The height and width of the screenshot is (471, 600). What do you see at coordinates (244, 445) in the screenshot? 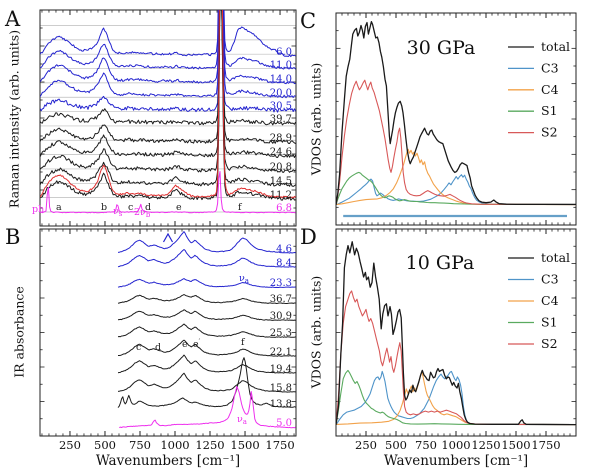
I see `x-tick-label: 1500` at bounding box center [244, 445].